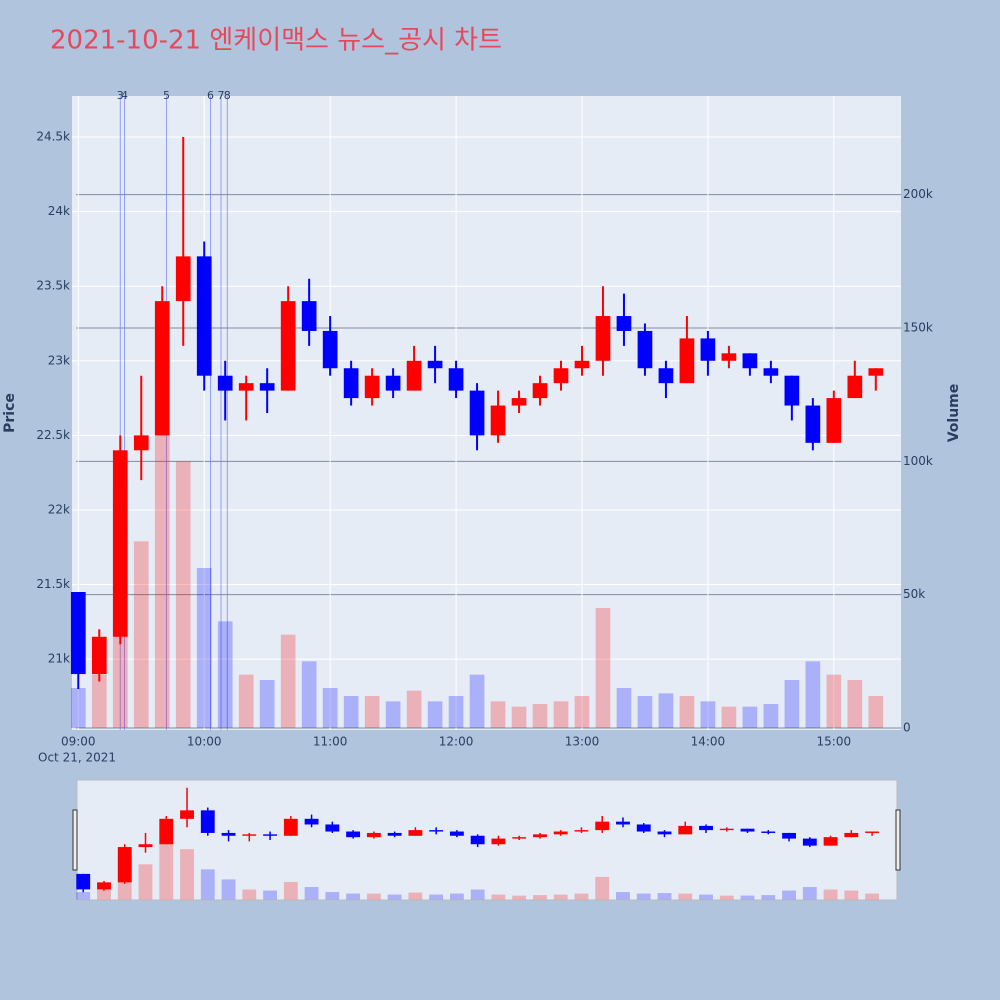  Describe the element at coordinates (53, 435) in the screenshot. I see `y-tick-label: 22.5k` at that location.